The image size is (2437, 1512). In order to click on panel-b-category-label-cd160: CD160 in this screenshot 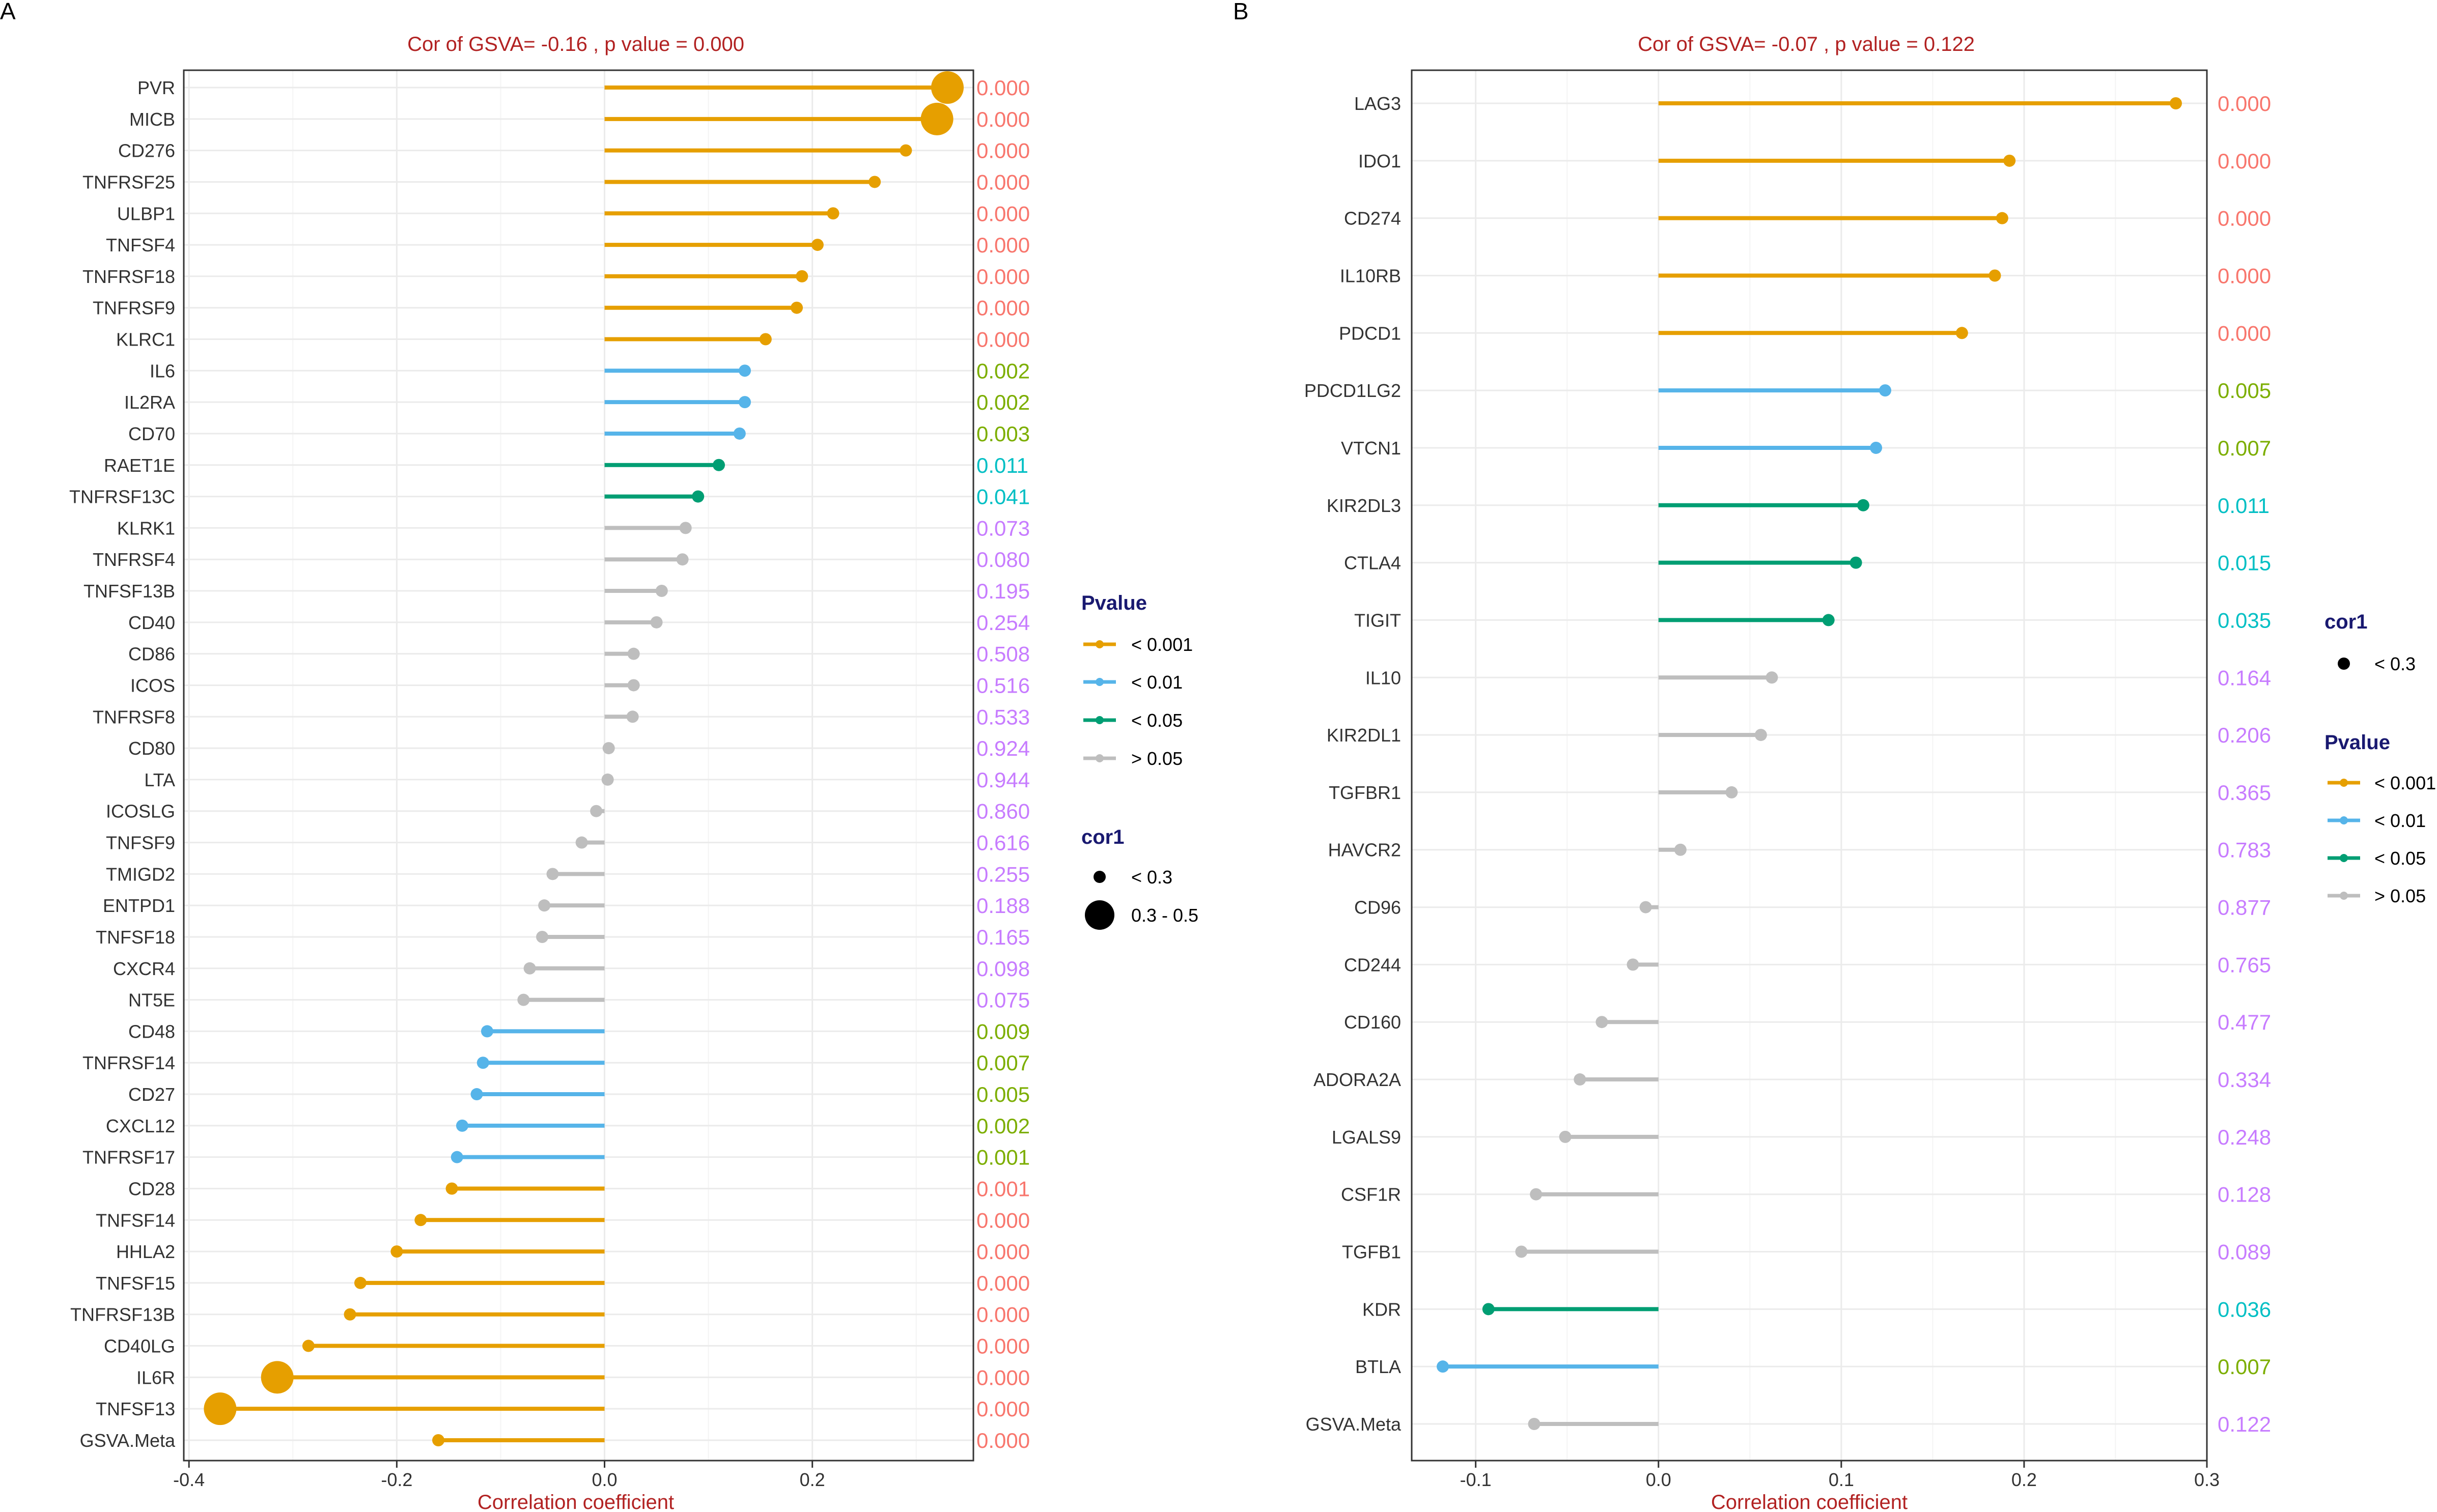, I will do `click(1372, 1022)`.